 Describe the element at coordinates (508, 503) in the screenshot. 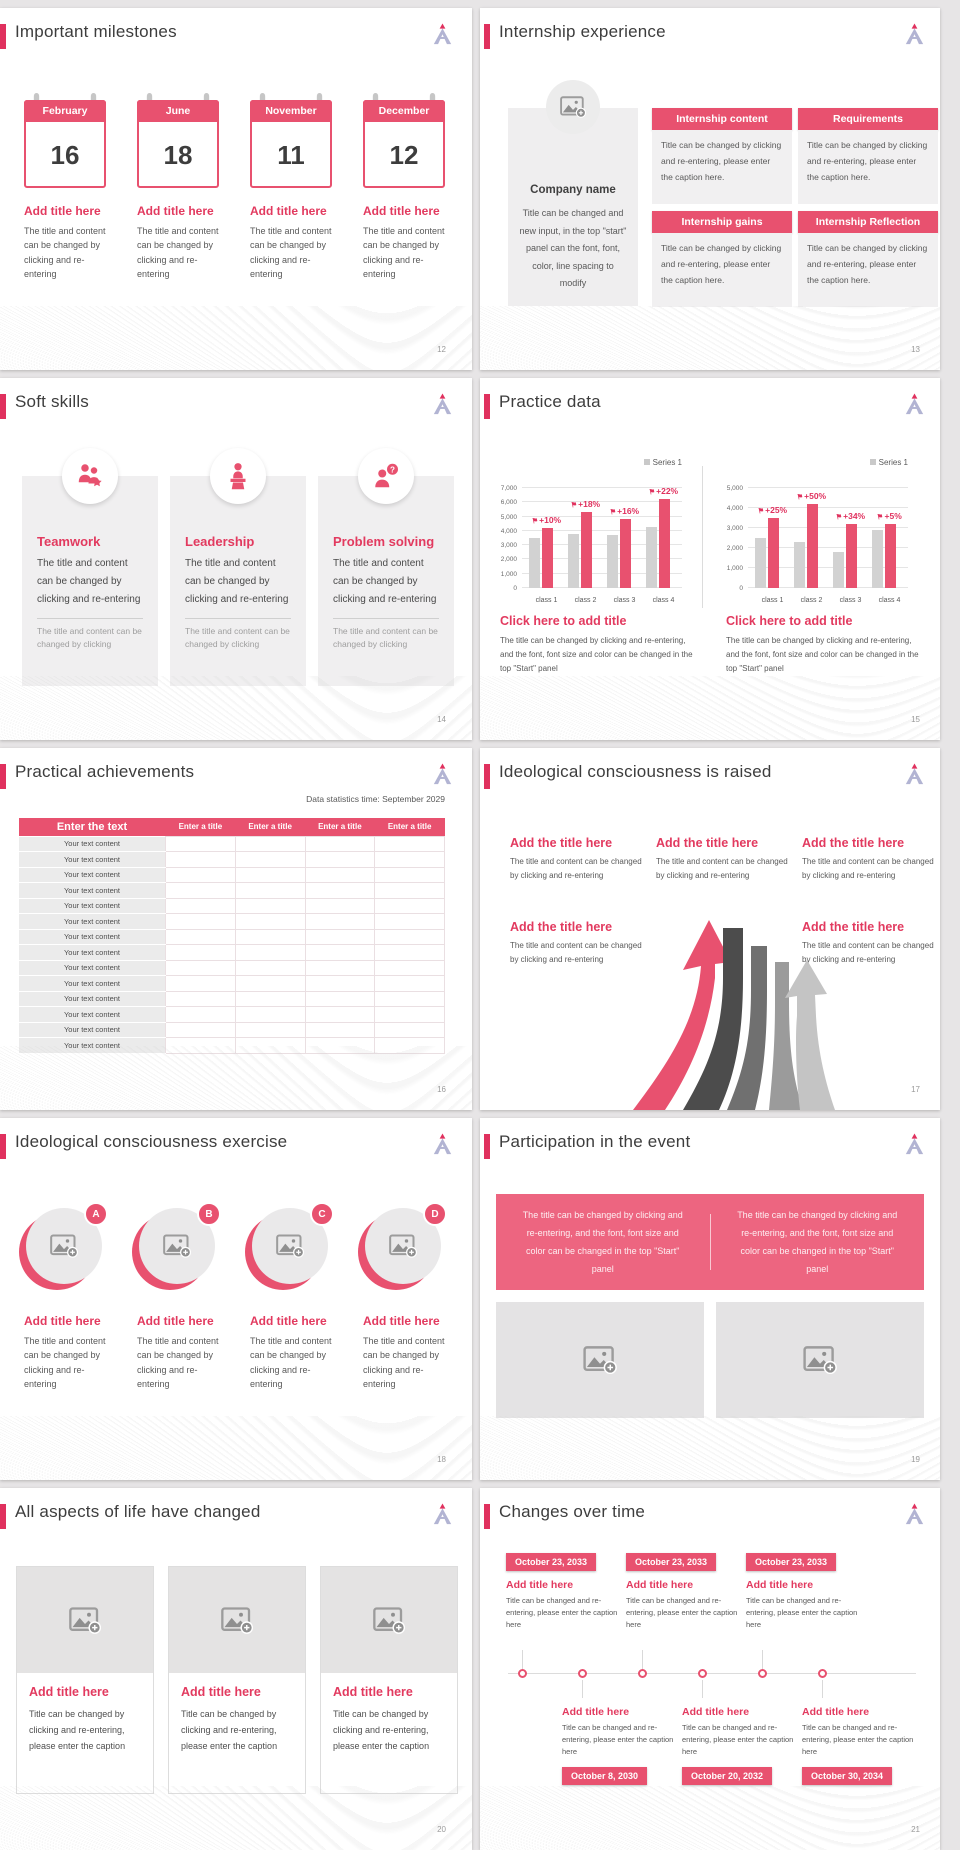

I see `y-tick-label: 6,000` at that location.